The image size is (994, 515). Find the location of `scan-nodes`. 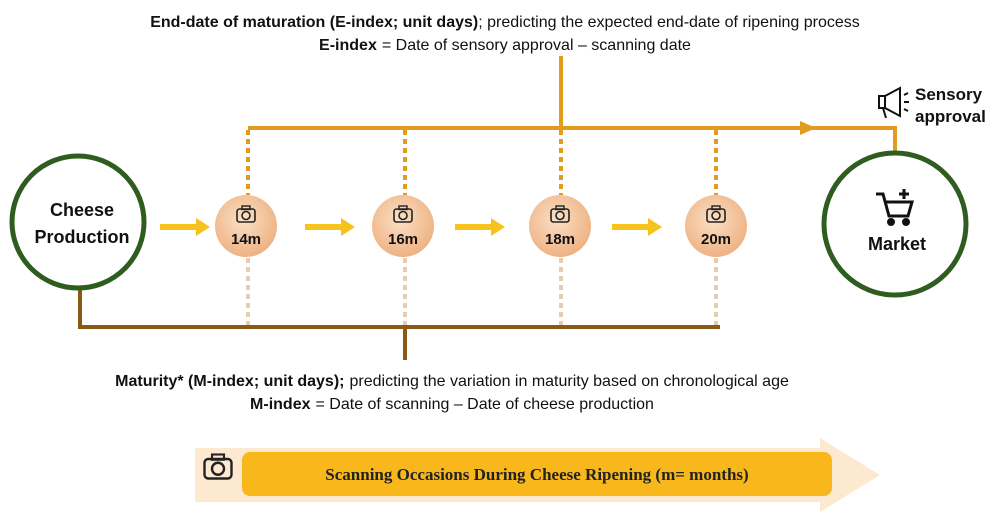

scan-nodes is located at coordinates (481, 226).